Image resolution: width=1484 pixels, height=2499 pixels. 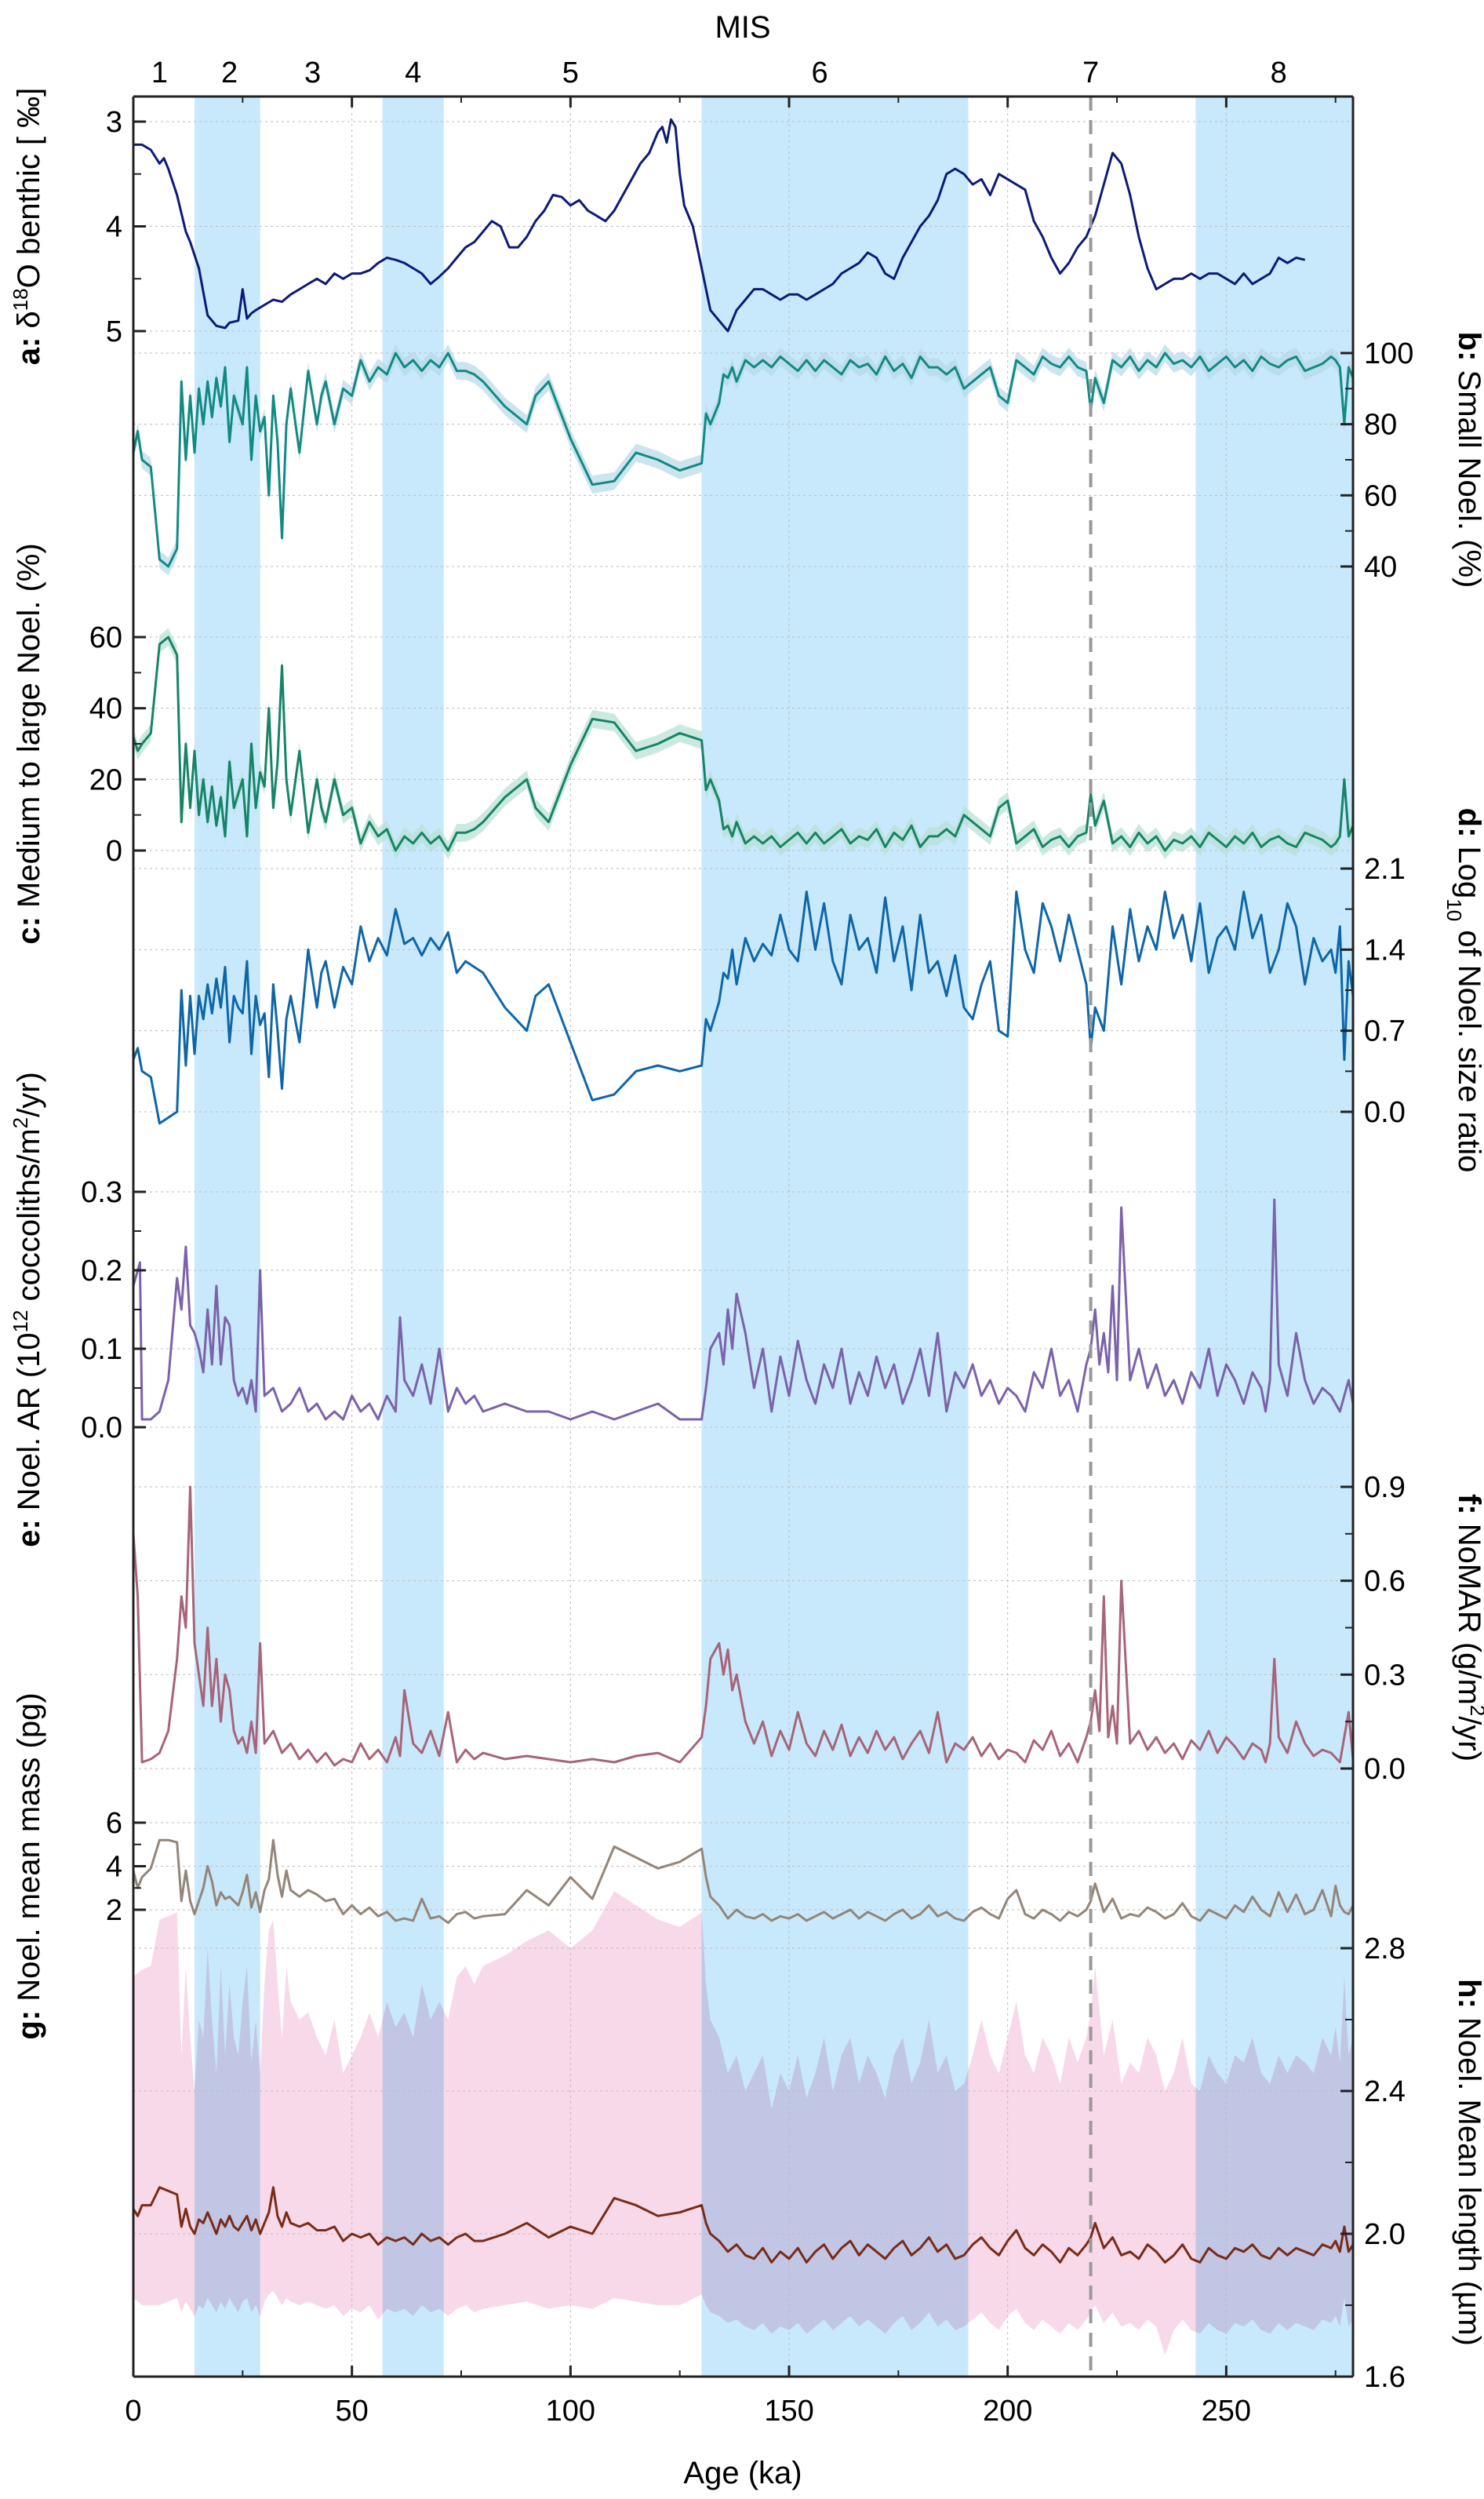 I want to click on y-tick-label-c: 40, so click(x=105, y=709).